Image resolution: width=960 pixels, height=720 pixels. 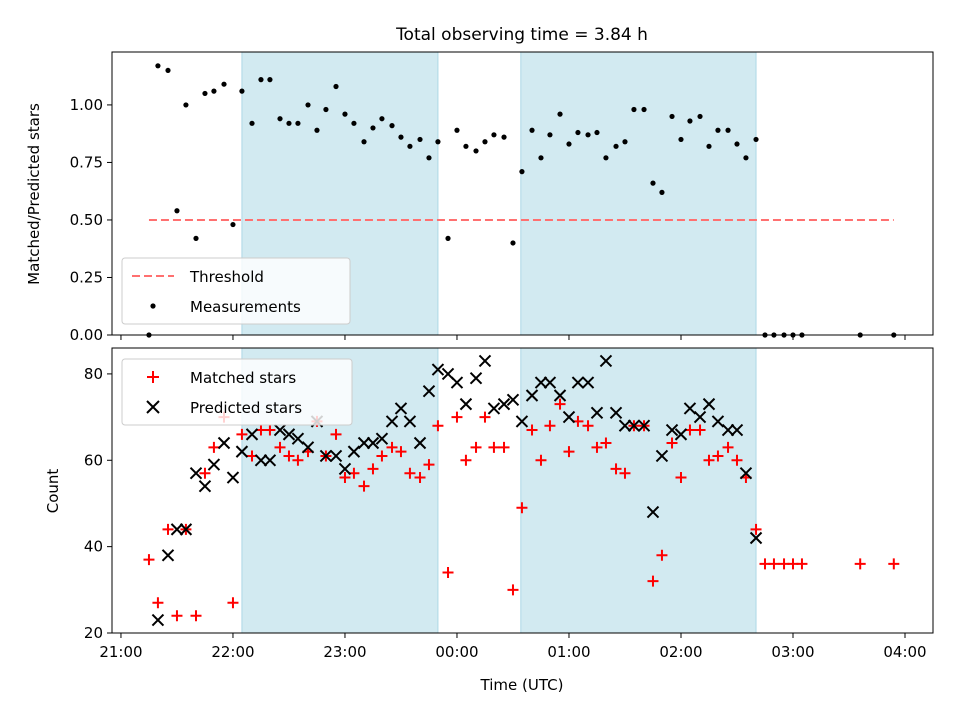 What do you see at coordinates (86, 277) in the screenshot?
I see `top-y-tick-label: 0.25` at bounding box center [86, 277].